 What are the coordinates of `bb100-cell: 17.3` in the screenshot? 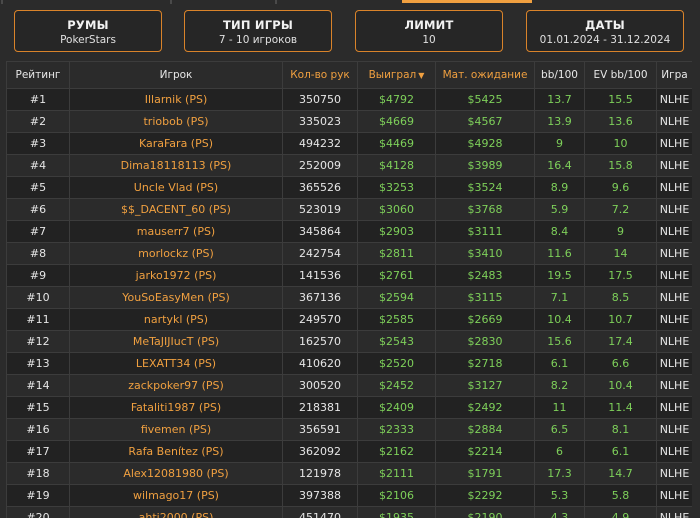 It's located at (559, 473).